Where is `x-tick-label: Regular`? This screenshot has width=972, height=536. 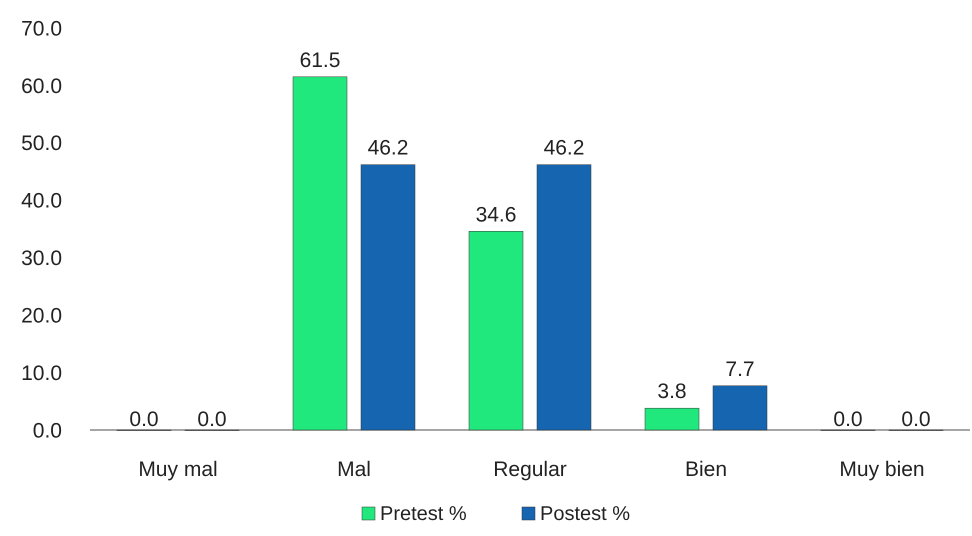
x-tick-label: Regular is located at coordinates (530, 469).